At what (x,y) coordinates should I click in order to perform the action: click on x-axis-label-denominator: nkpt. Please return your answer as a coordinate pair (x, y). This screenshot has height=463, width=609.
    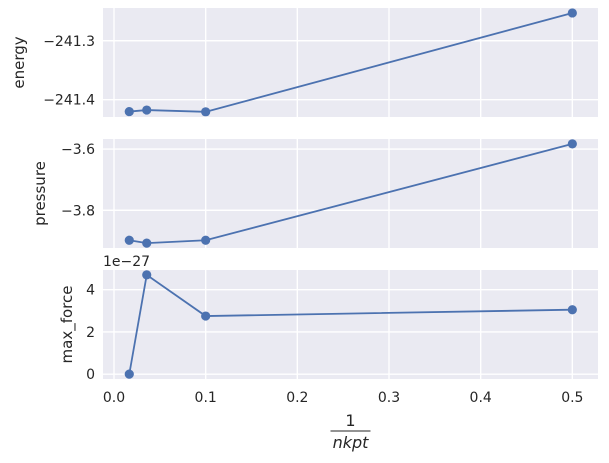
    Looking at the image, I should click on (351, 442).